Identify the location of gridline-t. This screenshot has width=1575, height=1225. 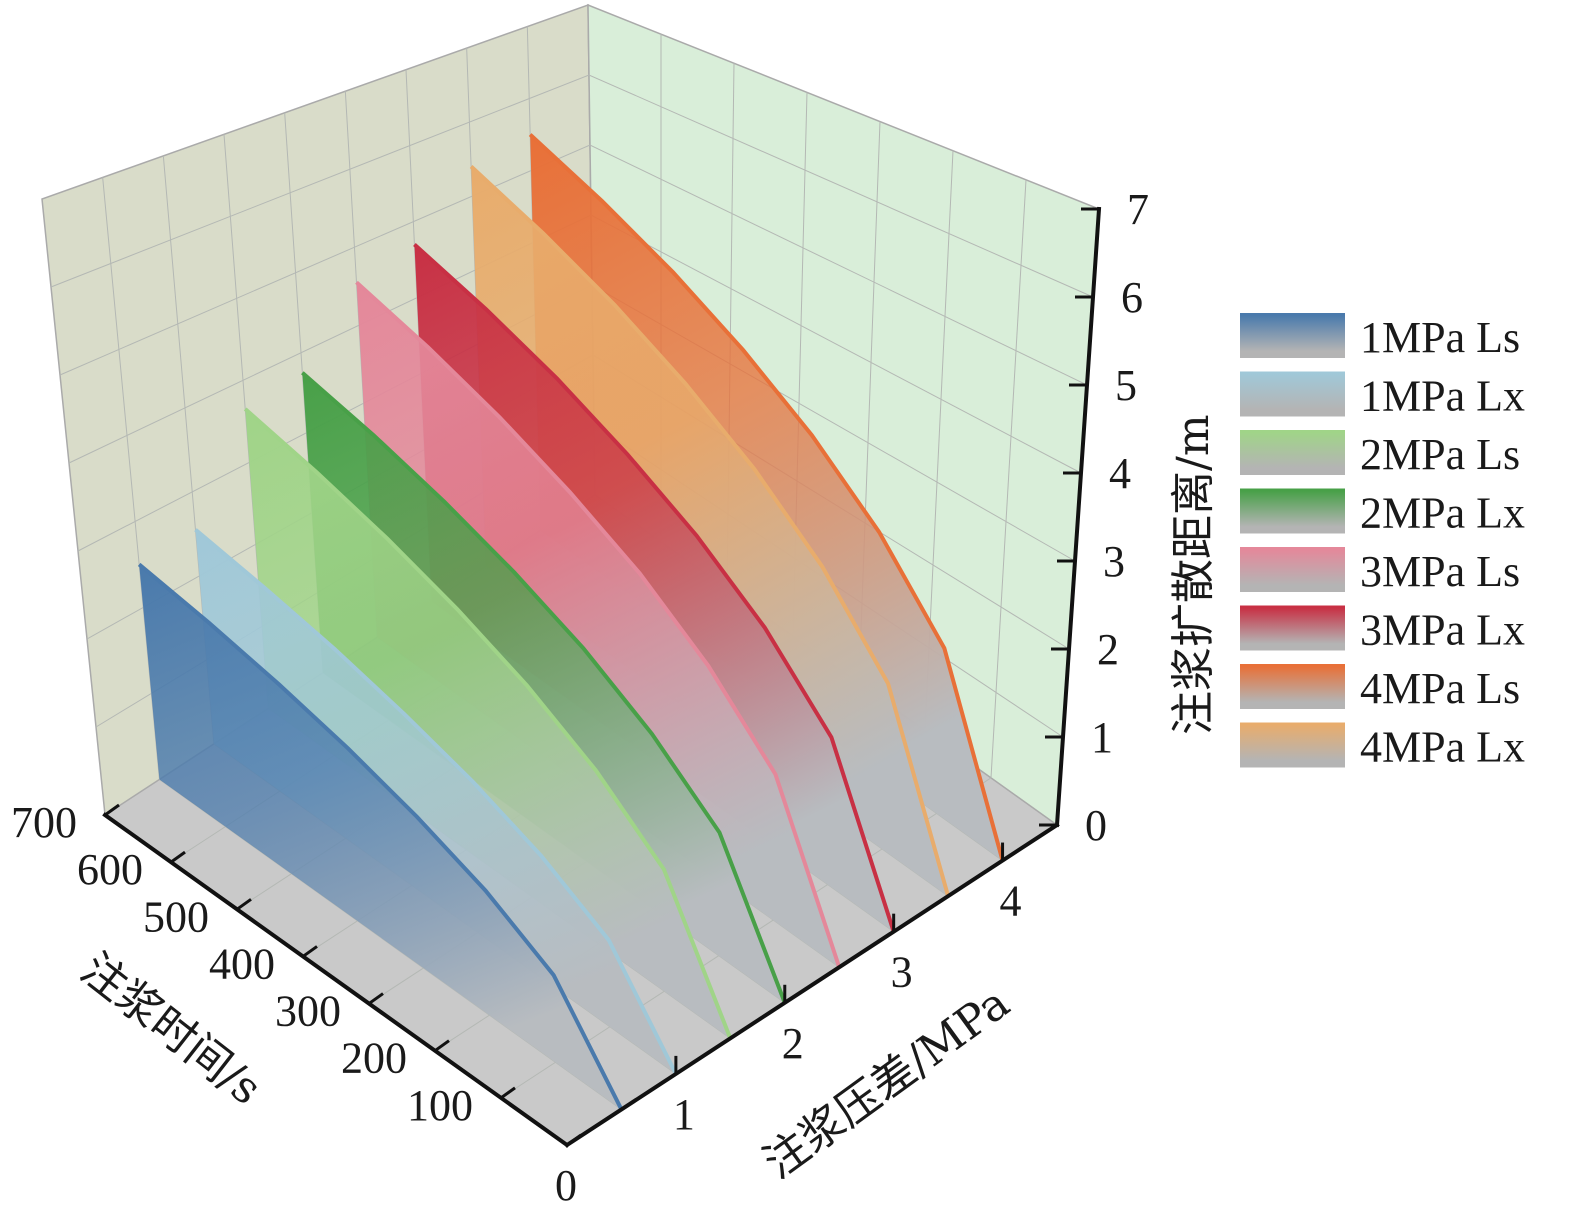
(1008, 478).